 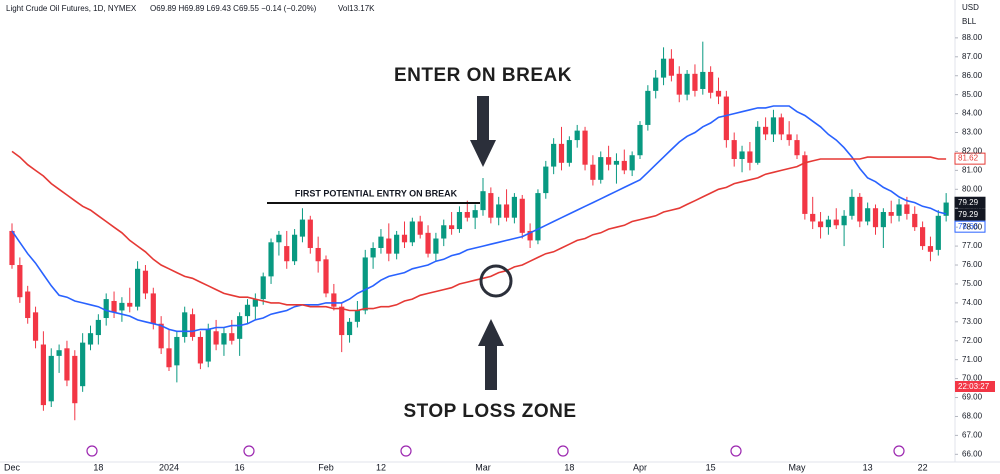 I want to click on y-tick-label: 81.00, so click(x=972, y=169).